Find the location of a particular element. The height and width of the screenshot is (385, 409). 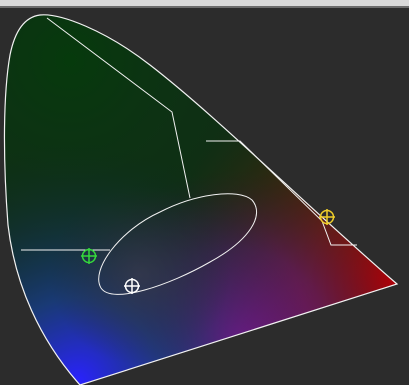

ellipse-region is located at coordinates (177, 244).